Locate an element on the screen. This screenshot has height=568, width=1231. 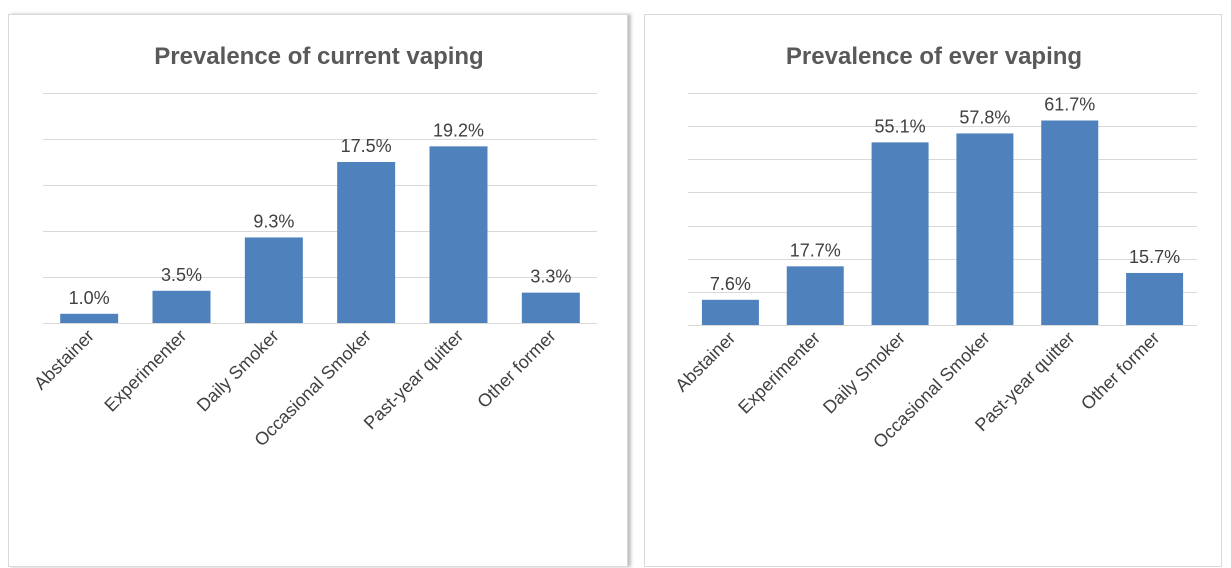
data-label: 15.7% is located at coordinates (1154, 257).